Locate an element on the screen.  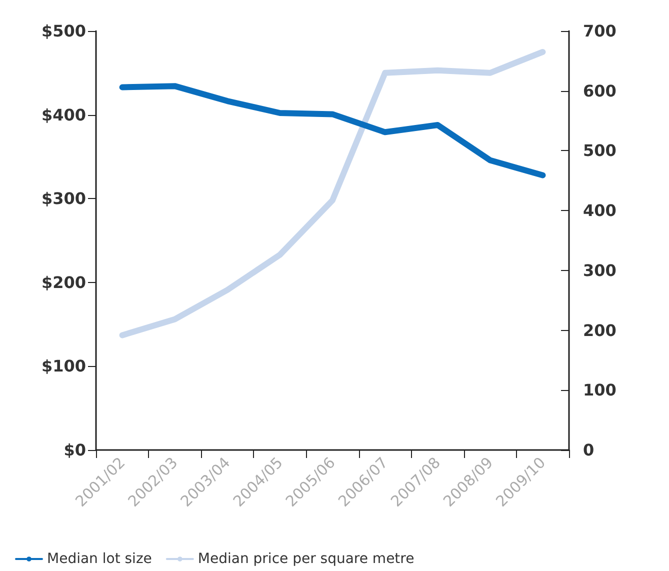
y-tick-label: $400 is located at coordinates (63, 114).